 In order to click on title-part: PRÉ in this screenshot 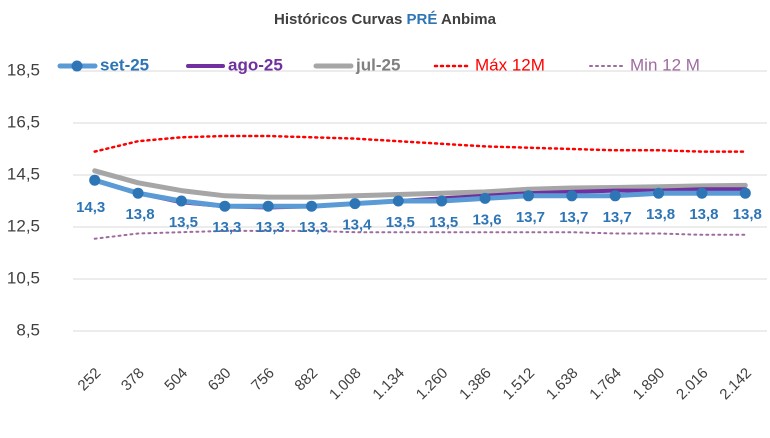, I will do `click(422, 19)`.